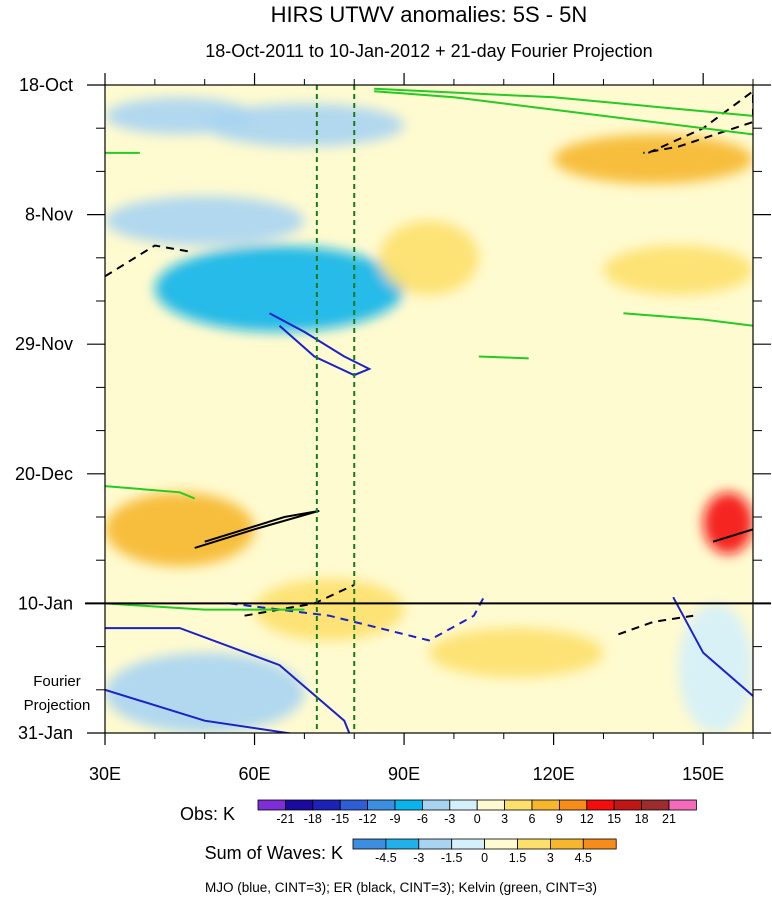 This screenshot has width=772, height=899. What do you see at coordinates (285, 819) in the screenshot?
I see `obs-bar-level-label: -21` at bounding box center [285, 819].